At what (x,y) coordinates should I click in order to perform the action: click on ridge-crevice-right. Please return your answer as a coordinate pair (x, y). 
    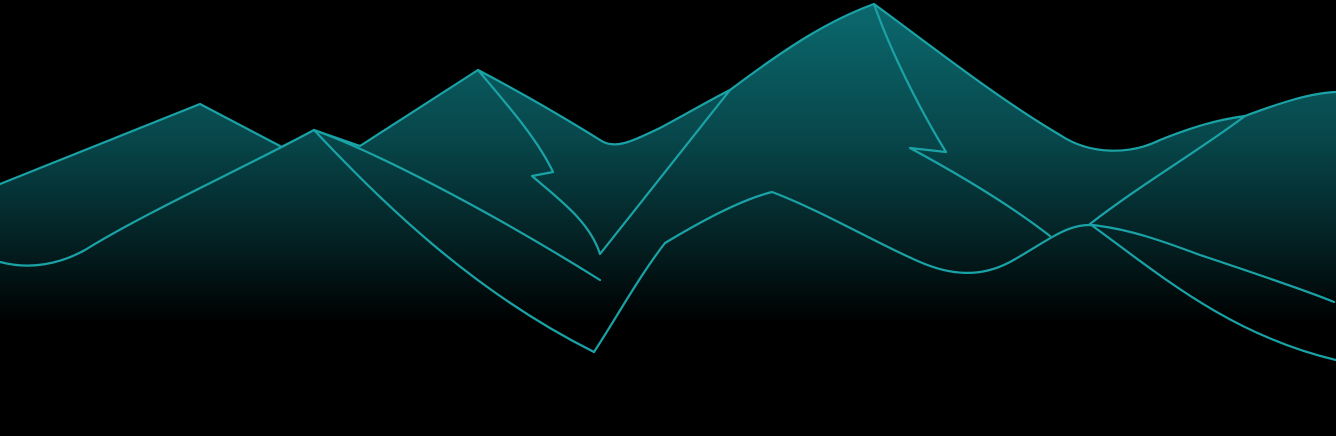
    Looking at the image, I should click on (962, 120).